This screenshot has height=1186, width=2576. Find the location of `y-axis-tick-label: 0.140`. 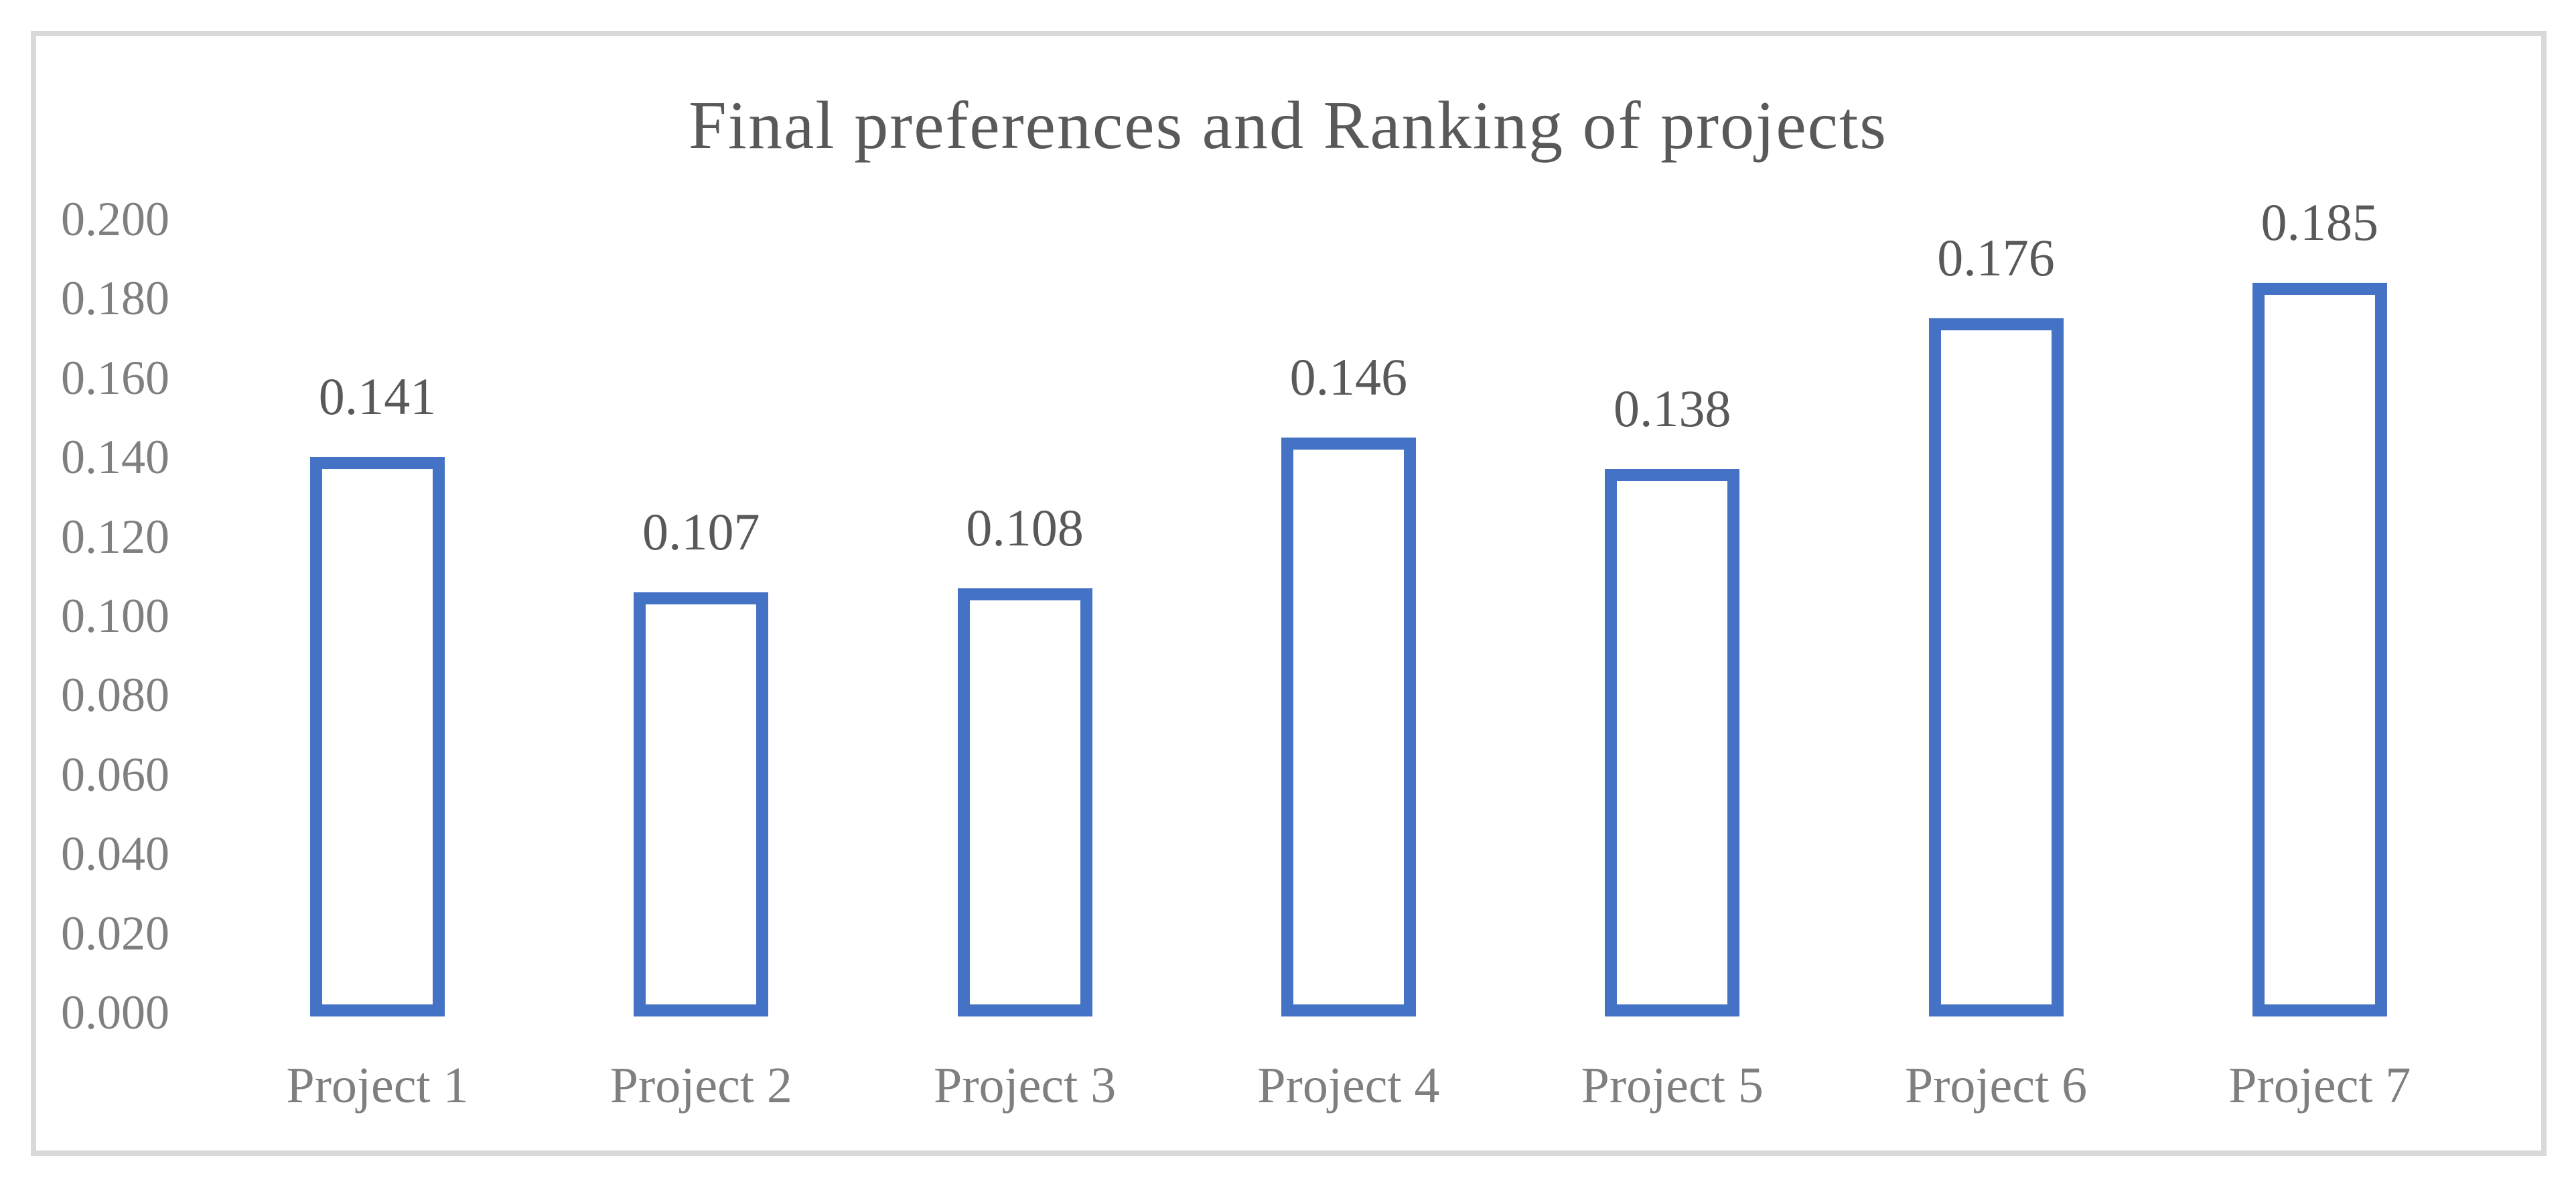

y-axis-tick-label: 0.140 is located at coordinates (115, 457).